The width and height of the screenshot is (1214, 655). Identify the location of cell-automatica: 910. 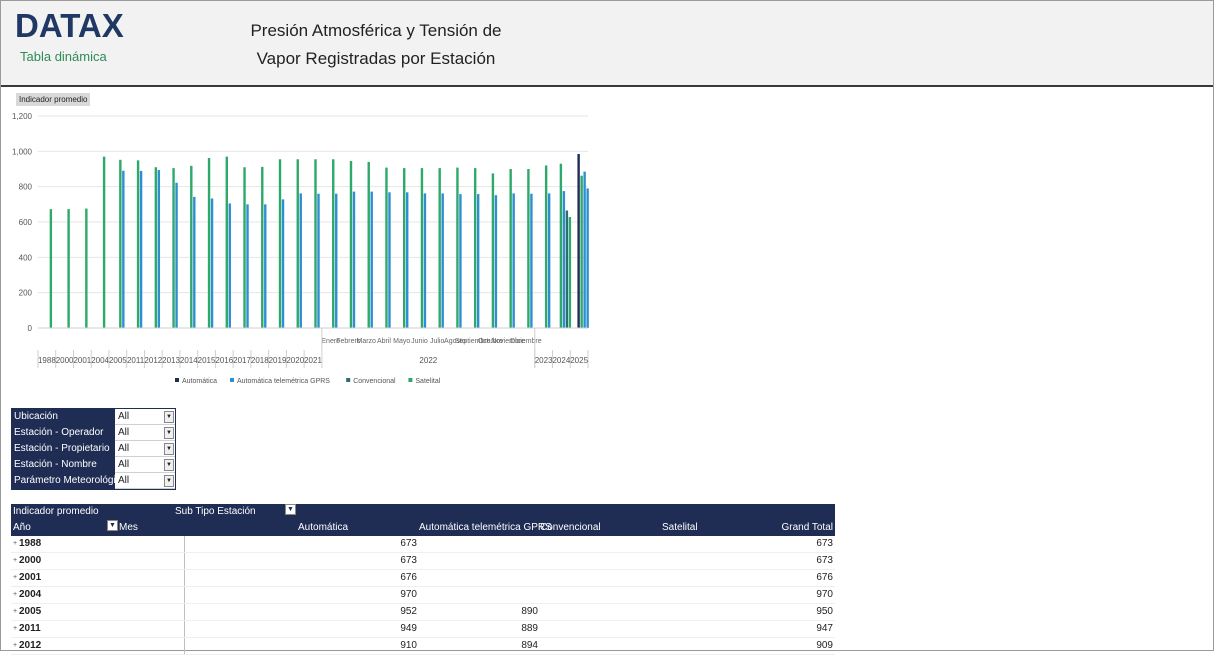
(408, 645).